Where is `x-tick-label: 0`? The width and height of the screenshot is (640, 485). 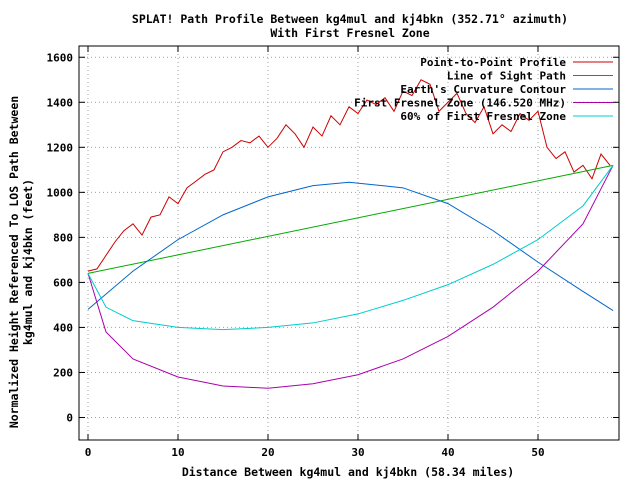 x-tick-label: 0 is located at coordinates (88, 452).